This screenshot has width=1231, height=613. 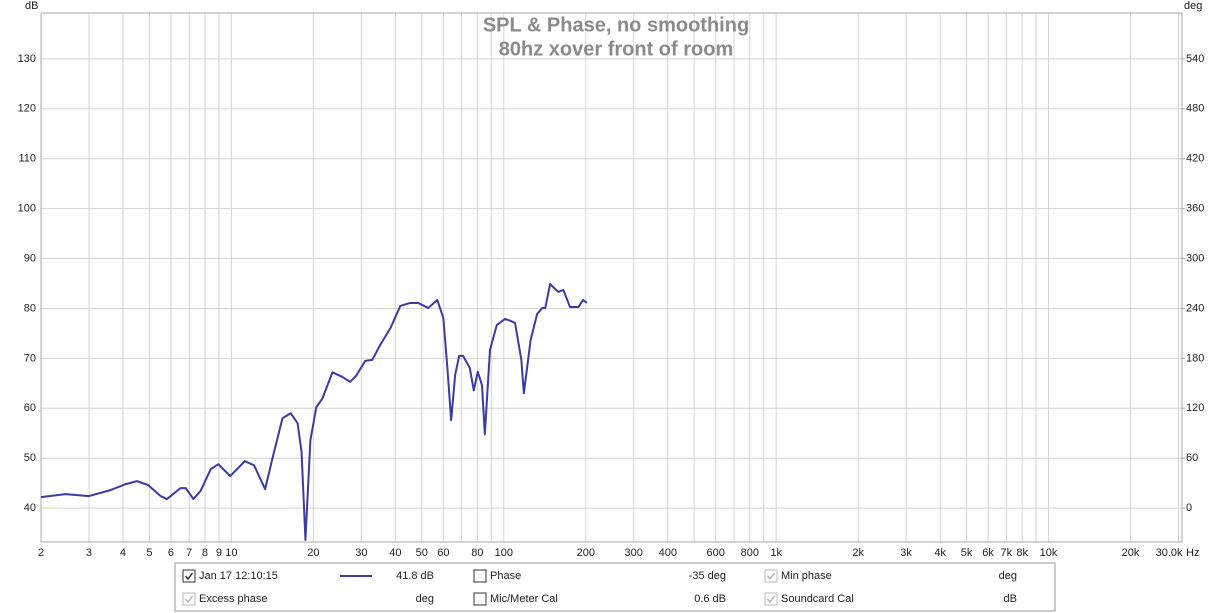 I want to click on y2-unit: deg, so click(x=1193, y=6).